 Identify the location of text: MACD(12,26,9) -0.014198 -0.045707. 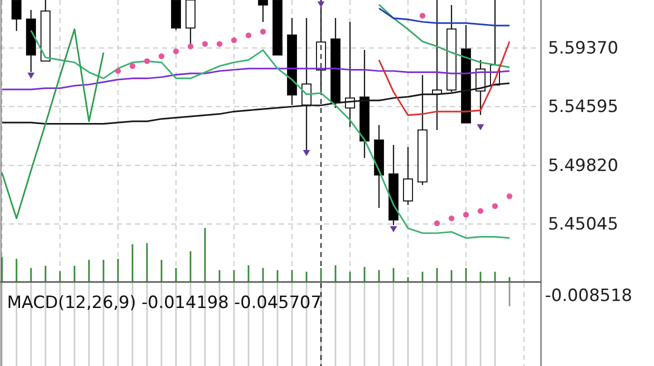
(164, 303).